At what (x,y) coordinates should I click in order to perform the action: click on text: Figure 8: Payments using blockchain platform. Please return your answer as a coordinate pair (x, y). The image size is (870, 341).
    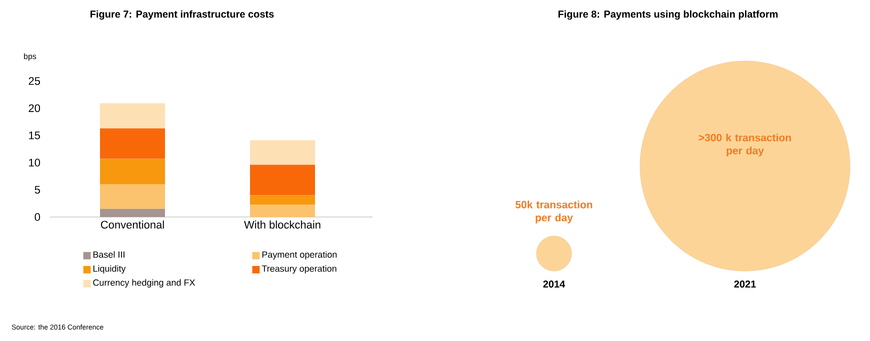
    Looking at the image, I should click on (668, 15).